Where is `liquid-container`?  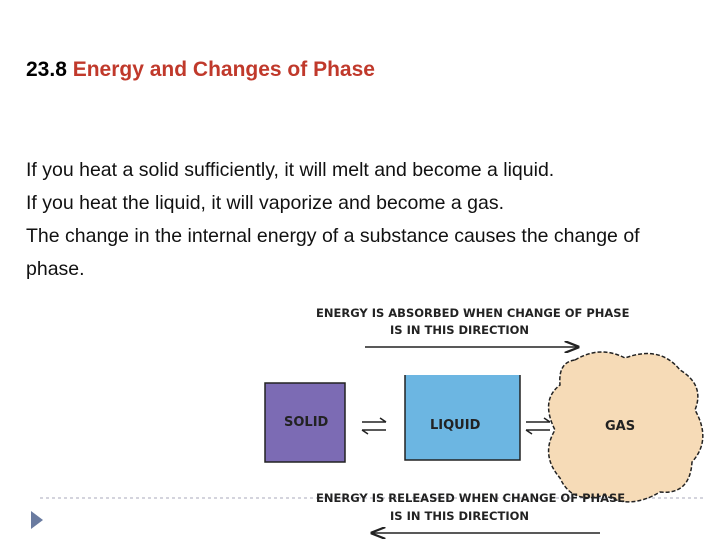 liquid-container is located at coordinates (462, 418).